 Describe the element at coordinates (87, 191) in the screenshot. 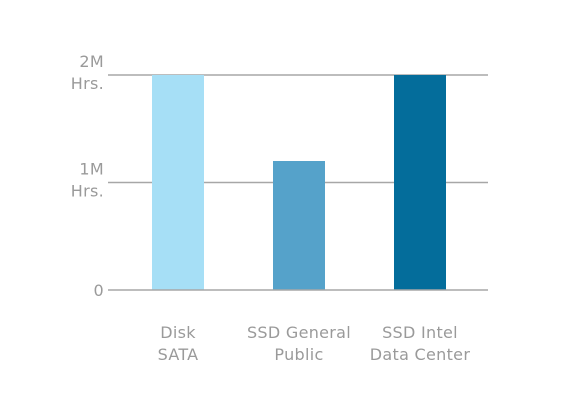

I see `y-tick-label-1-line-1: Hrs.` at that location.